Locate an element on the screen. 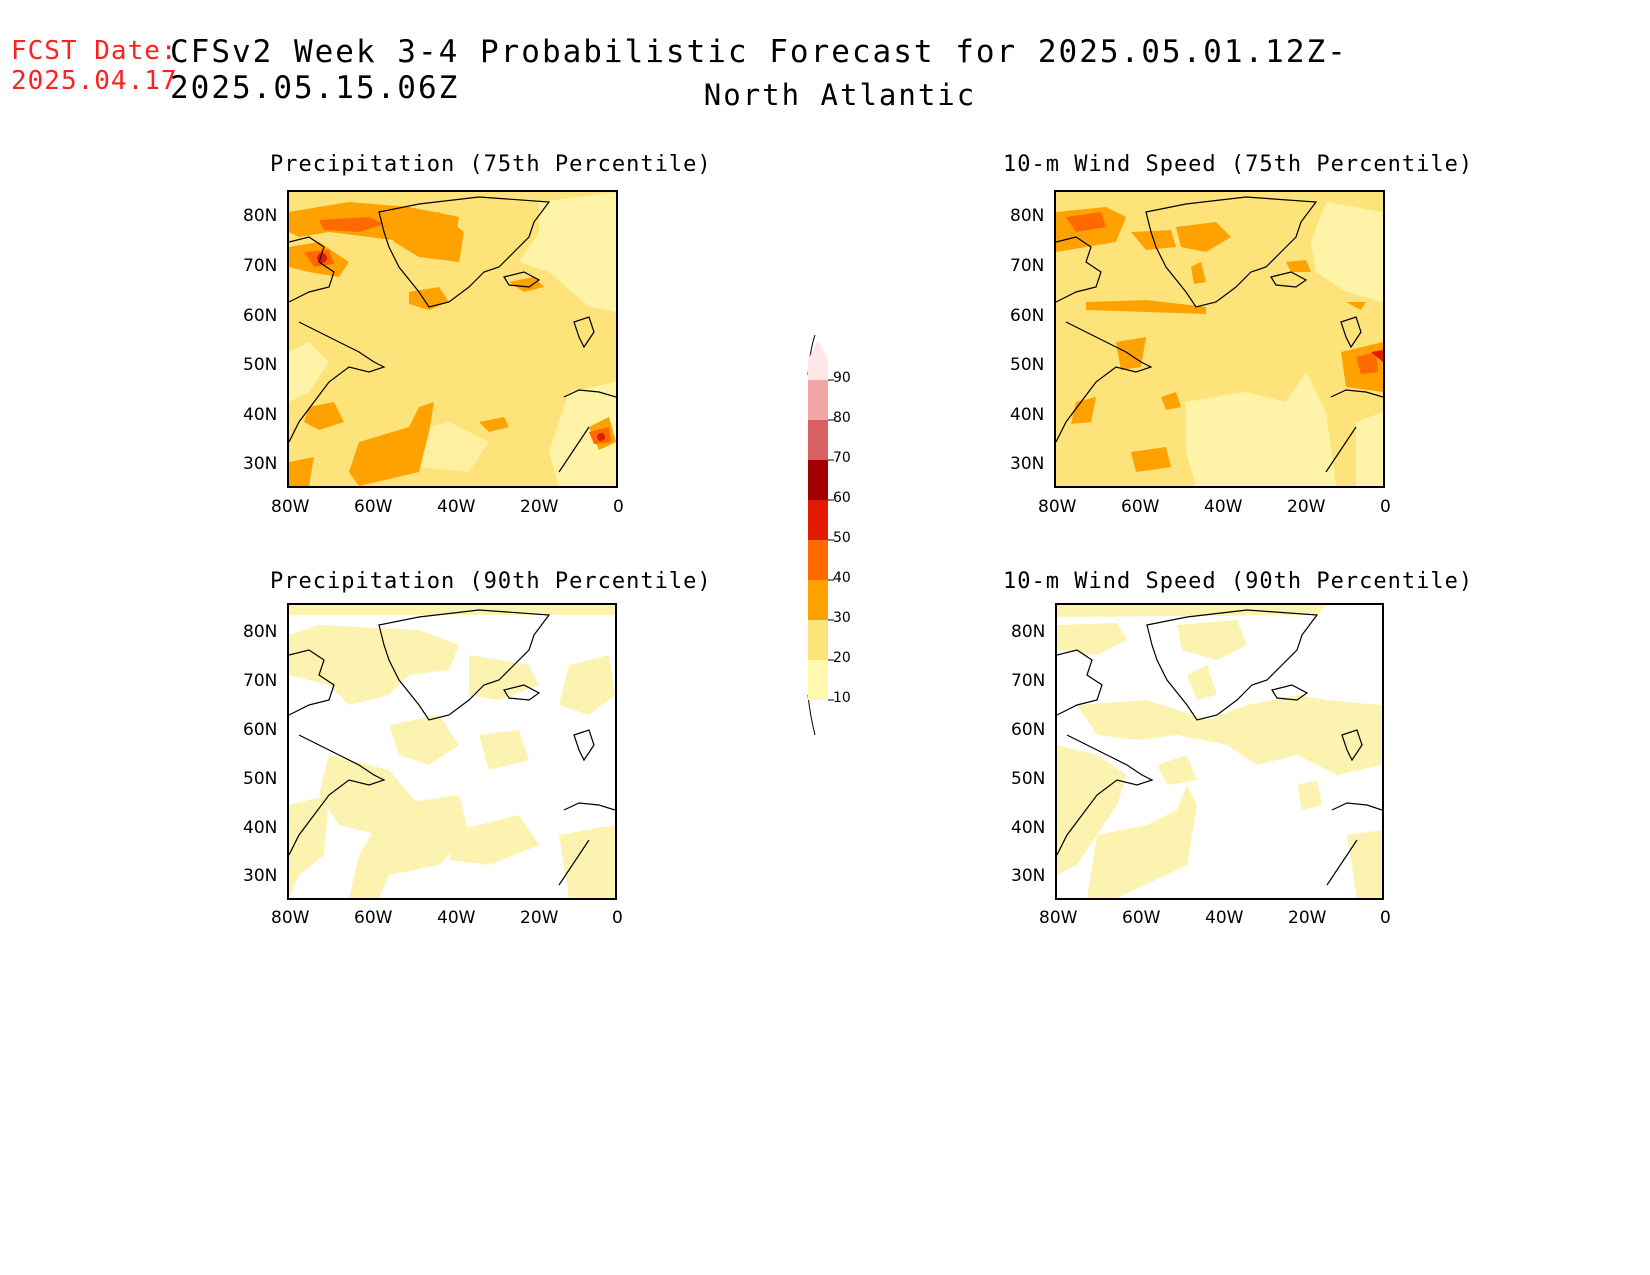 This screenshot has height=1275, width=1650. colorbar-label: 20 is located at coordinates (842, 658).